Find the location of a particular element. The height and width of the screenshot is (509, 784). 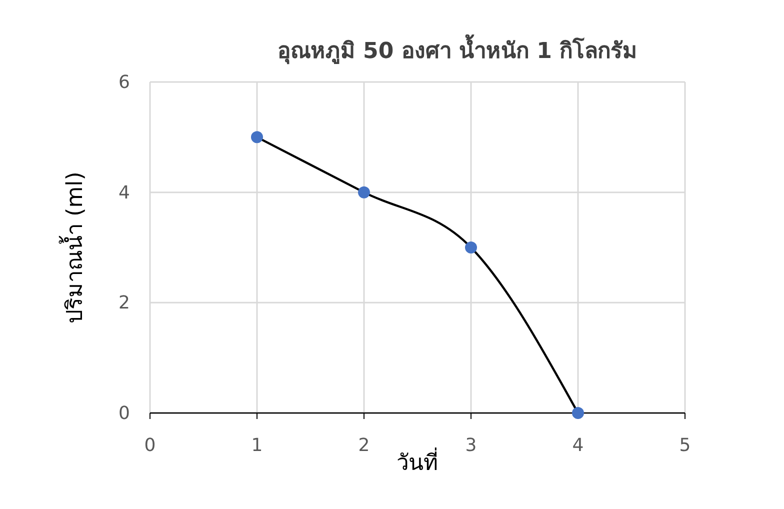

y-tick-label: 2 is located at coordinates (124, 303).